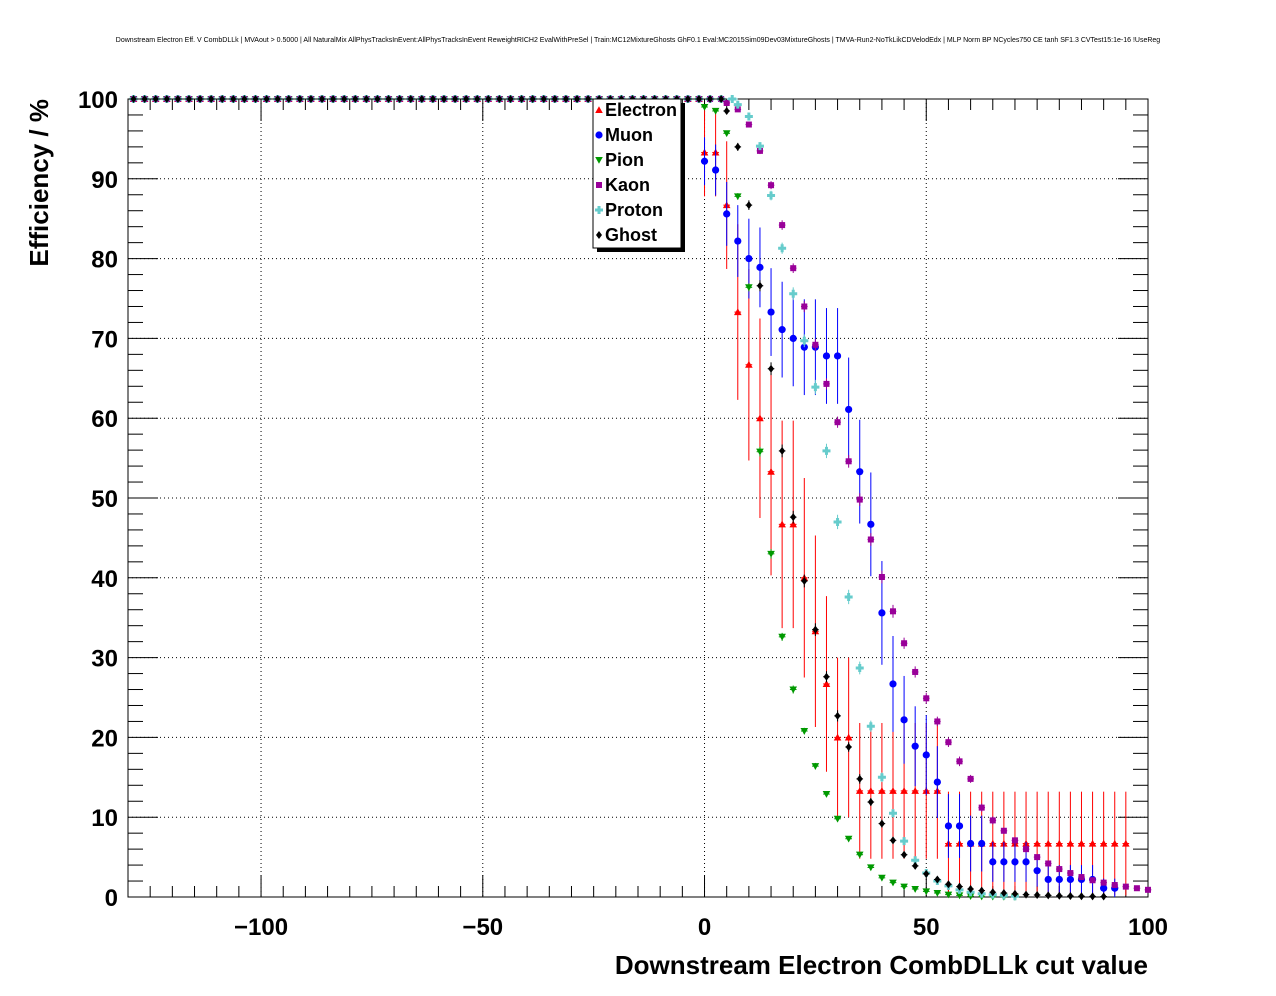 The width and height of the screenshot is (1276, 996). I want to click on y-tick-label: 30, so click(104, 659).